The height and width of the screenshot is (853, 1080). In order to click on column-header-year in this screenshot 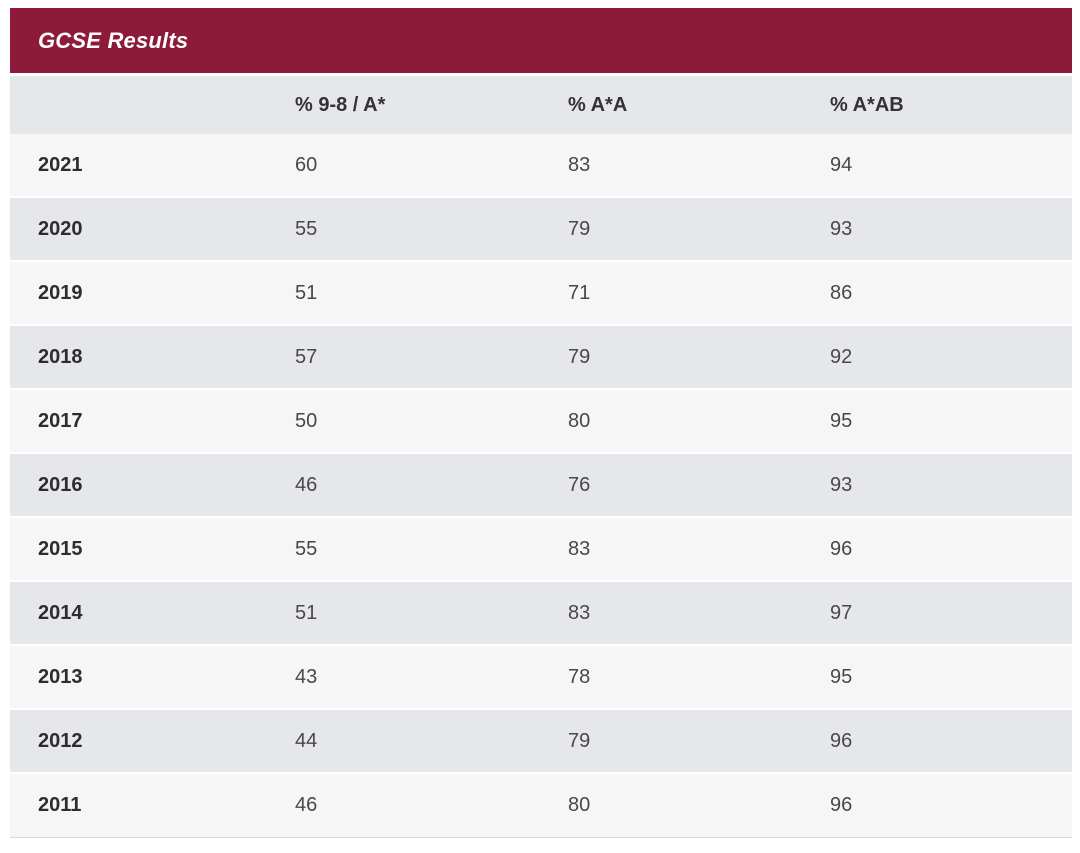, I will do `click(138, 103)`.